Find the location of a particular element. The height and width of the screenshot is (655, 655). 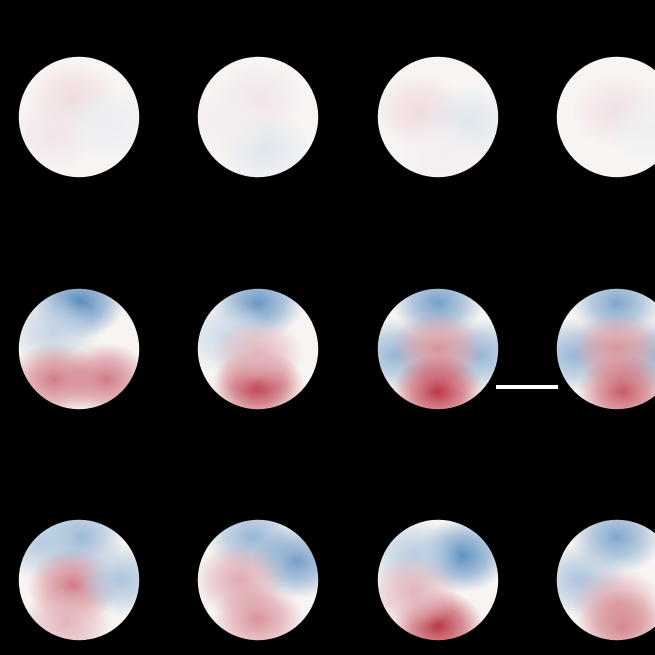

topomap-r3-c4 is located at coordinates (605, 580).